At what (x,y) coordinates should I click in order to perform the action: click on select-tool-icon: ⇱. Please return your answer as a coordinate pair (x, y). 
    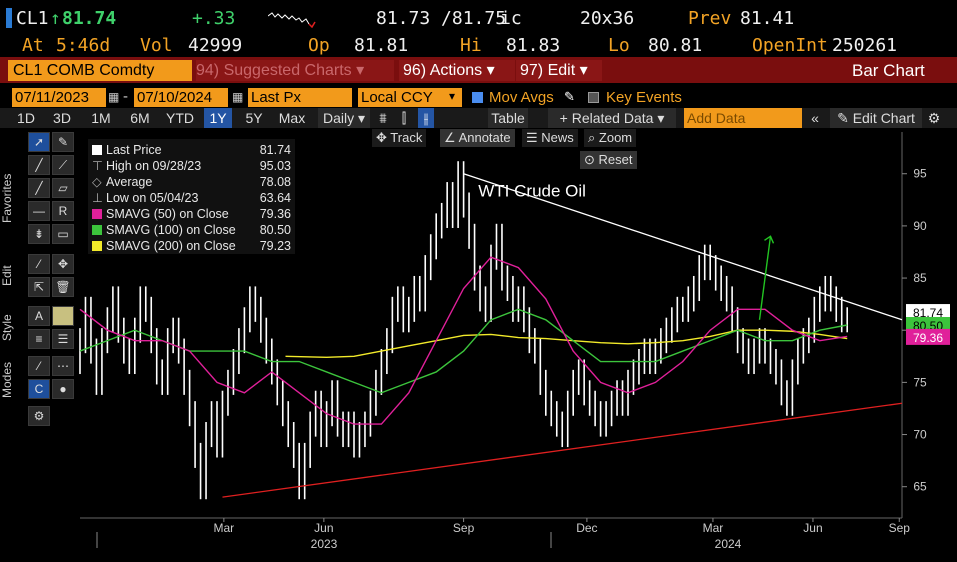
    Looking at the image, I should click on (39, 287).